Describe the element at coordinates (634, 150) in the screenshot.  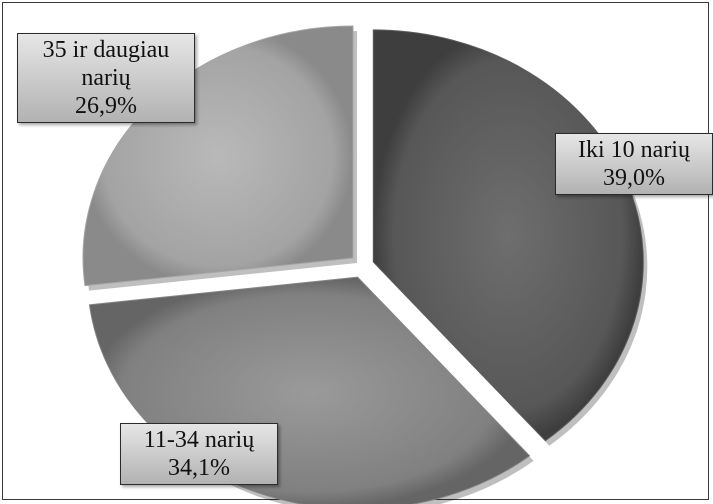
I see `slice-category-label: Iki 10 narių` at that location.